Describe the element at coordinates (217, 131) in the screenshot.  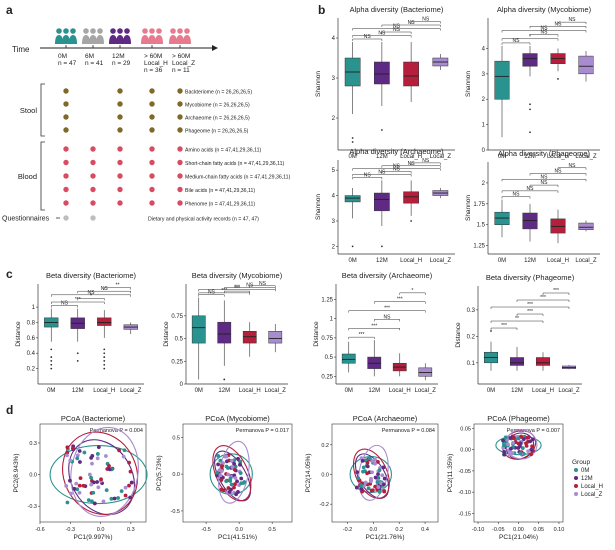
I see `stool-row-label: Phageome (n = 26,26,26,5)` at that location.